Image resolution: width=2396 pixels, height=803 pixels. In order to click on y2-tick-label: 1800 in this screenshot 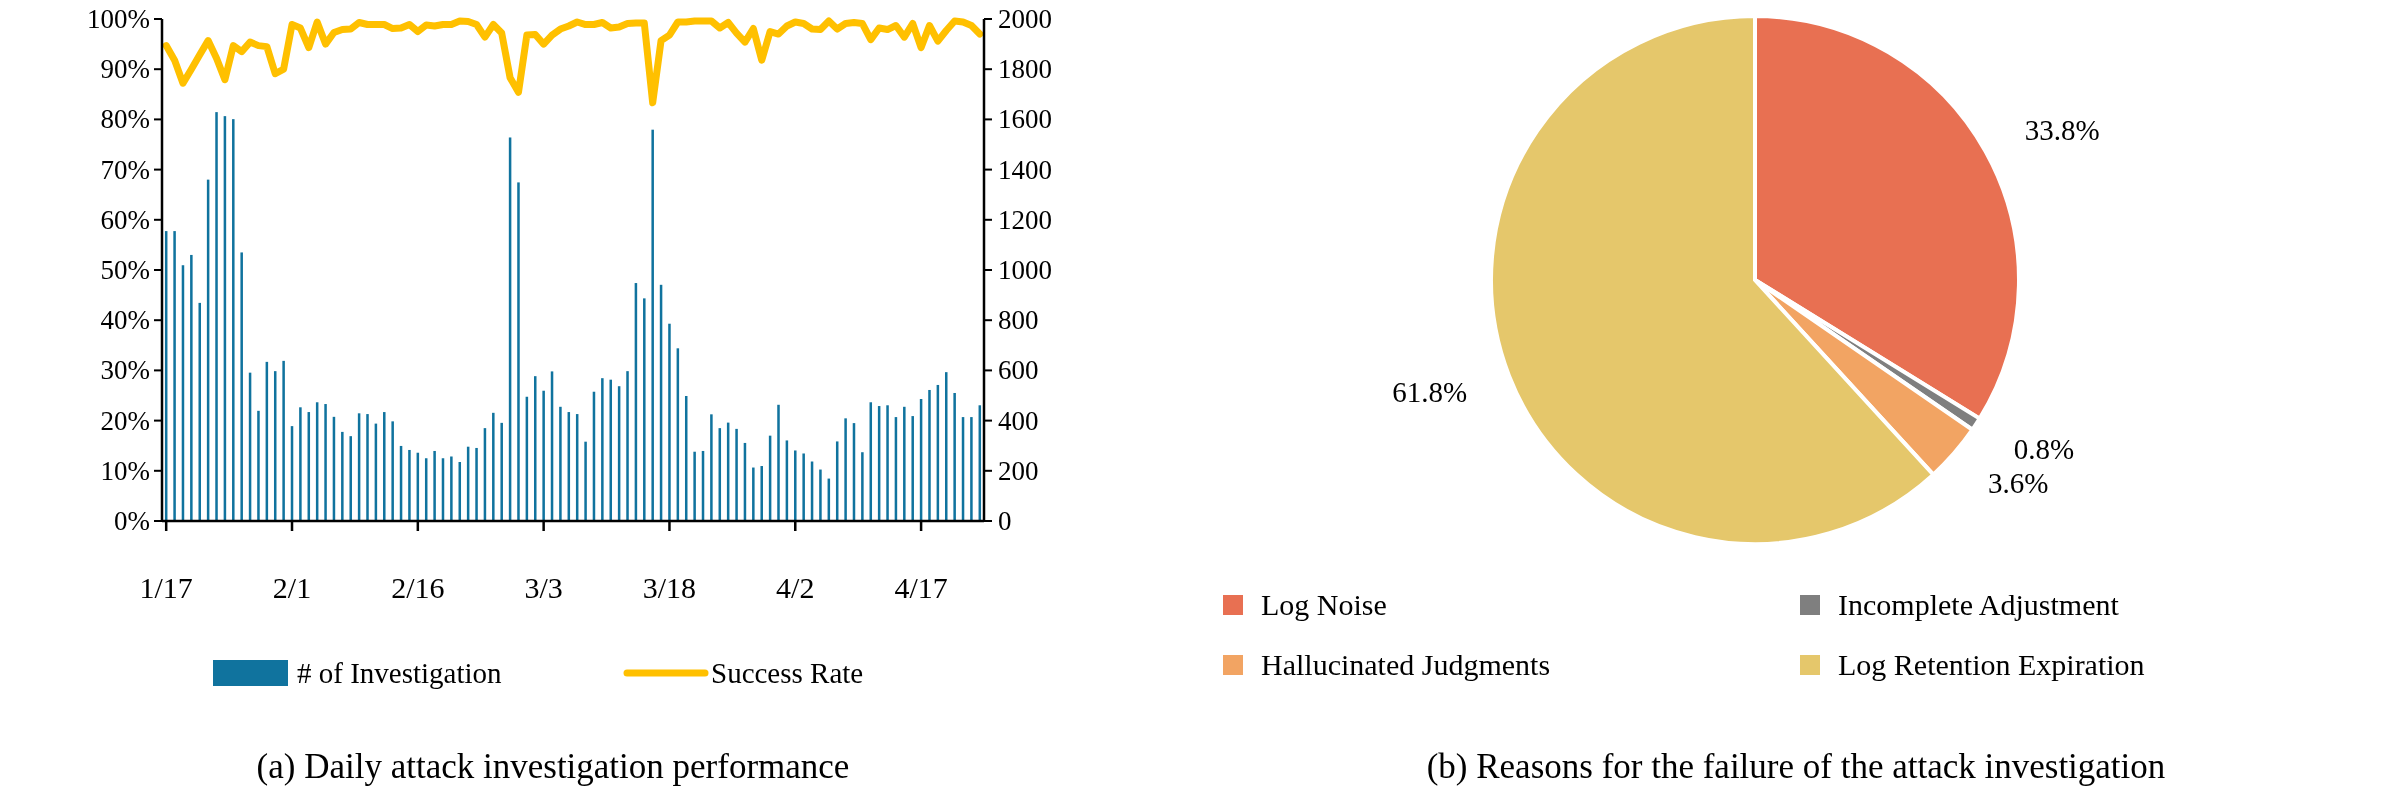, I will do `click(1025, 69)`.